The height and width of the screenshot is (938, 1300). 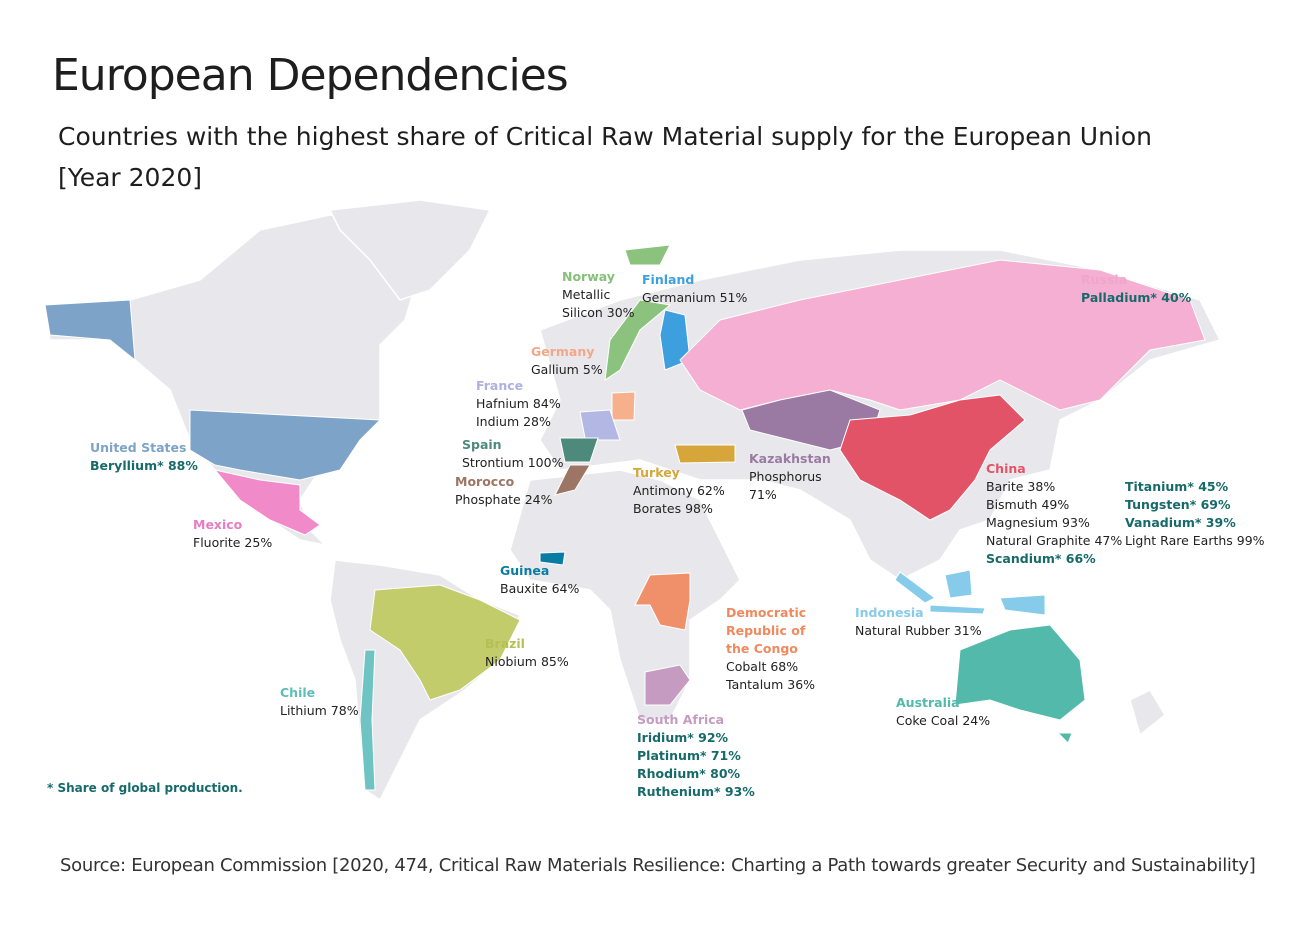 What do you see at coordinates (932, 457) in the screenshot?
I see `china` at bounding box center [932, 457].